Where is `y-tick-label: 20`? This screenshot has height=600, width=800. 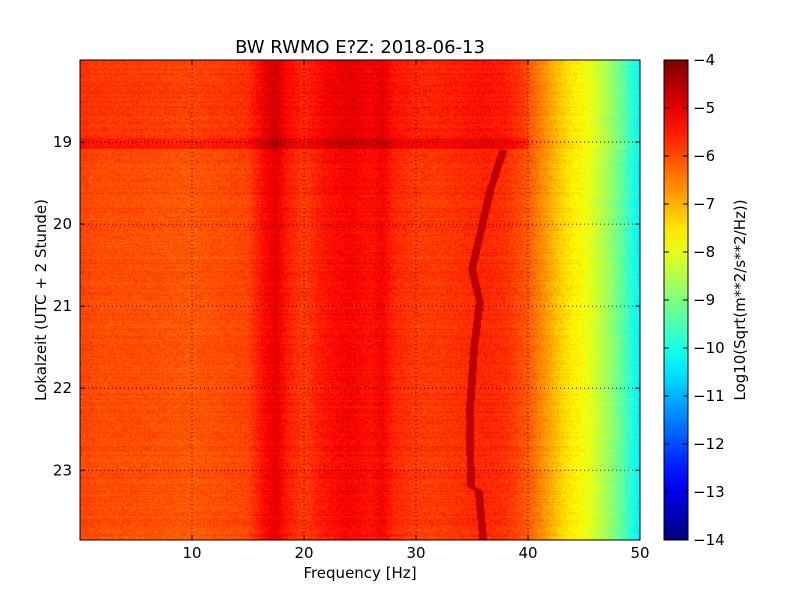
y-tick-label: 20 is located at coordinates (62, 224).